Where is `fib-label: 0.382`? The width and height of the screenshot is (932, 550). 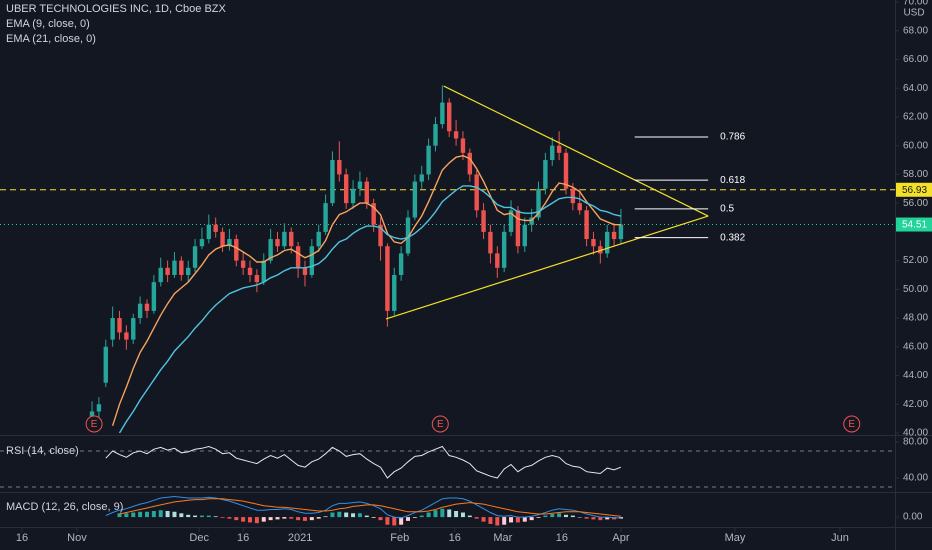 fib-label: 0.382 is located at coordinates (732, 237).